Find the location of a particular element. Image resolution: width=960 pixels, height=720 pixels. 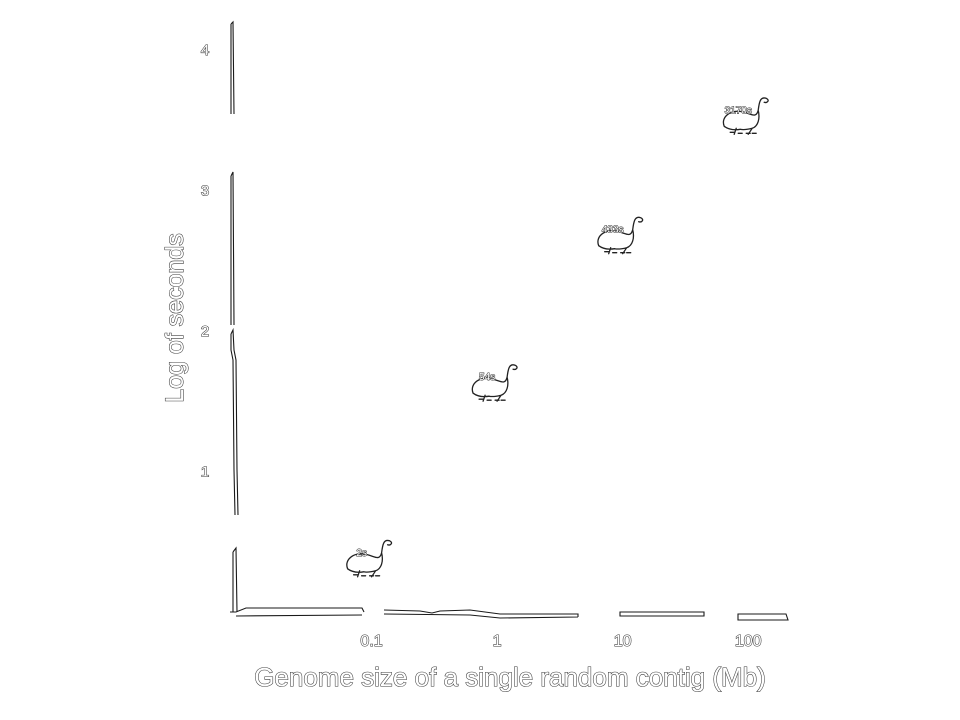

y-axis-line is located at coordinates (234, 316).